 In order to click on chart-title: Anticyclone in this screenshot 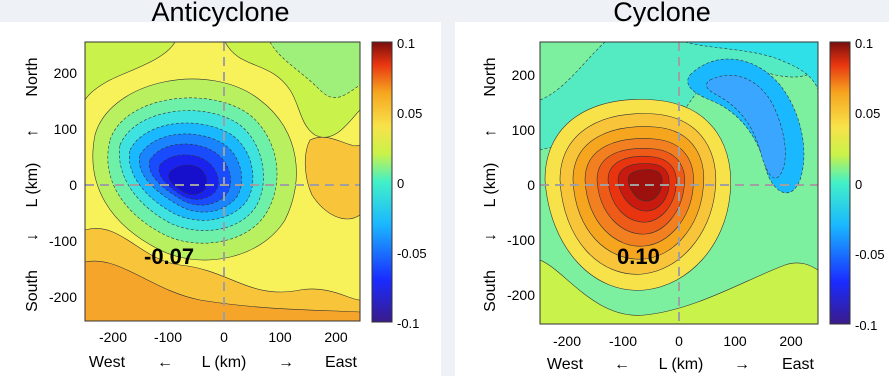, I will do `click(220, 13)`.